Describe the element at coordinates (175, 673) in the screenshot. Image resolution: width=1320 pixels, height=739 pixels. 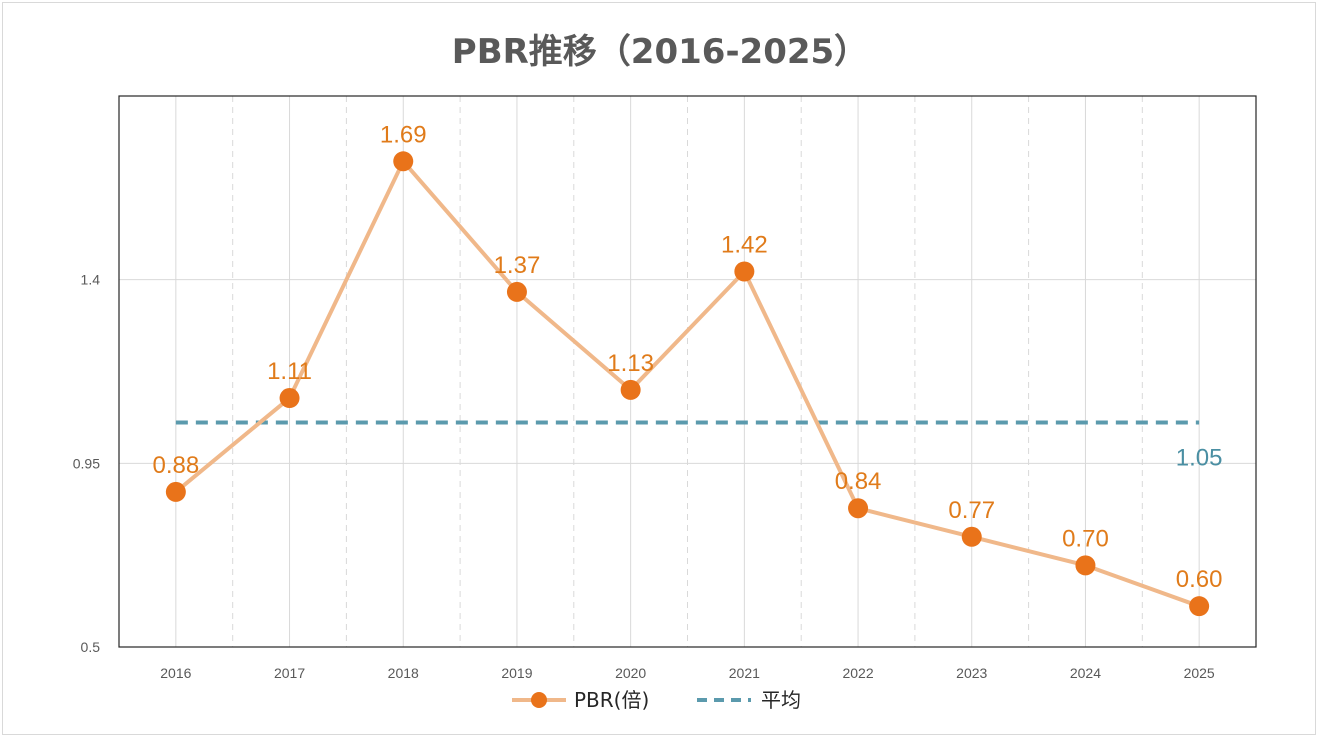
I see `x-tick-label: 2016` at that location.